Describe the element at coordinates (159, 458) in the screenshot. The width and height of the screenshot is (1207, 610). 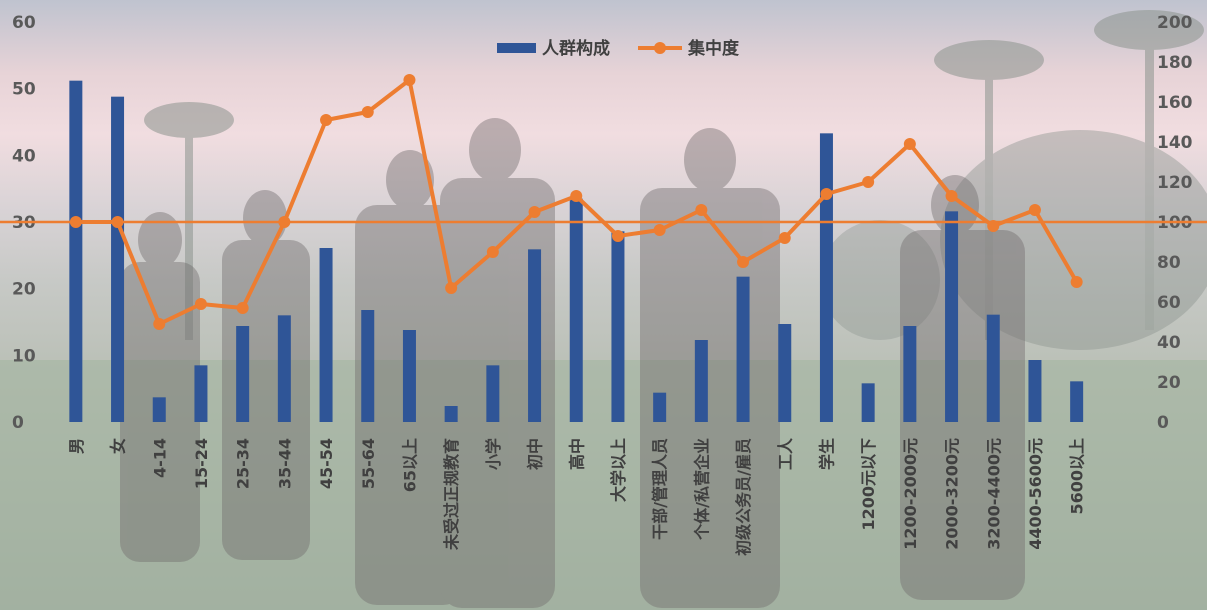
I see `x-tick-label: 4-14` at that location.